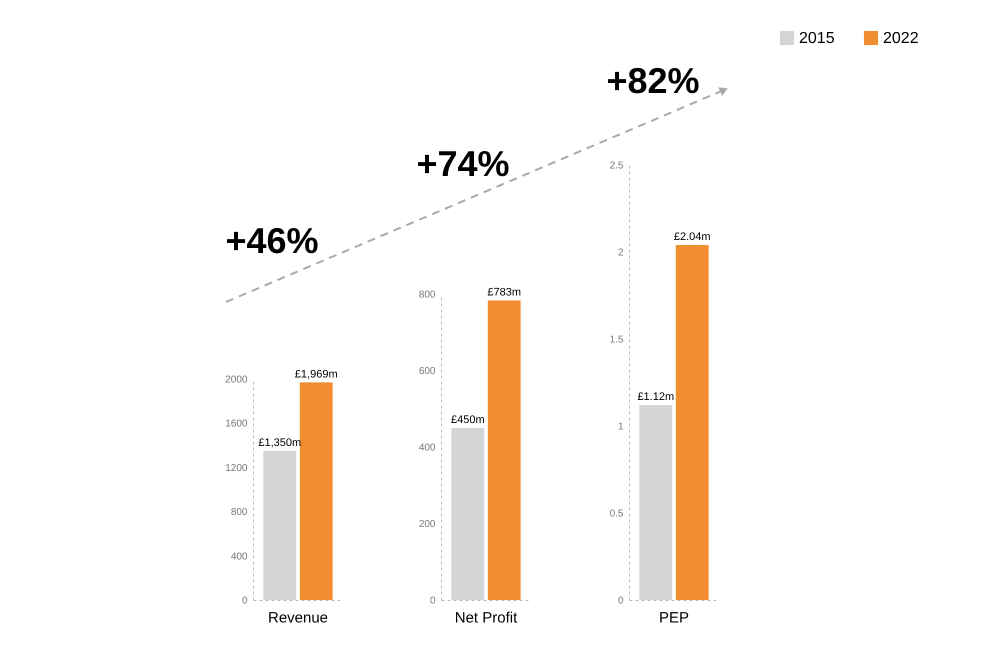  I want to click on x-tick-label: Revenue, so click(298, 618).